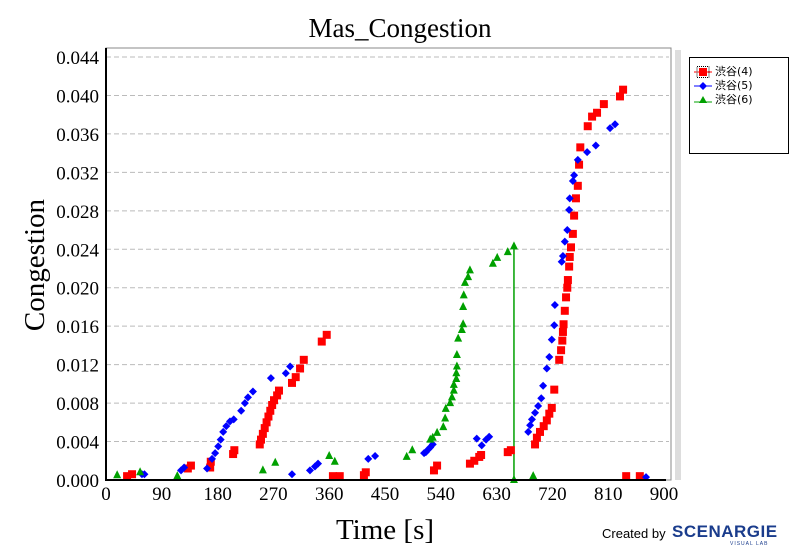  I want to click on legend-item-5: 渋谷(5), so click(723, 86).